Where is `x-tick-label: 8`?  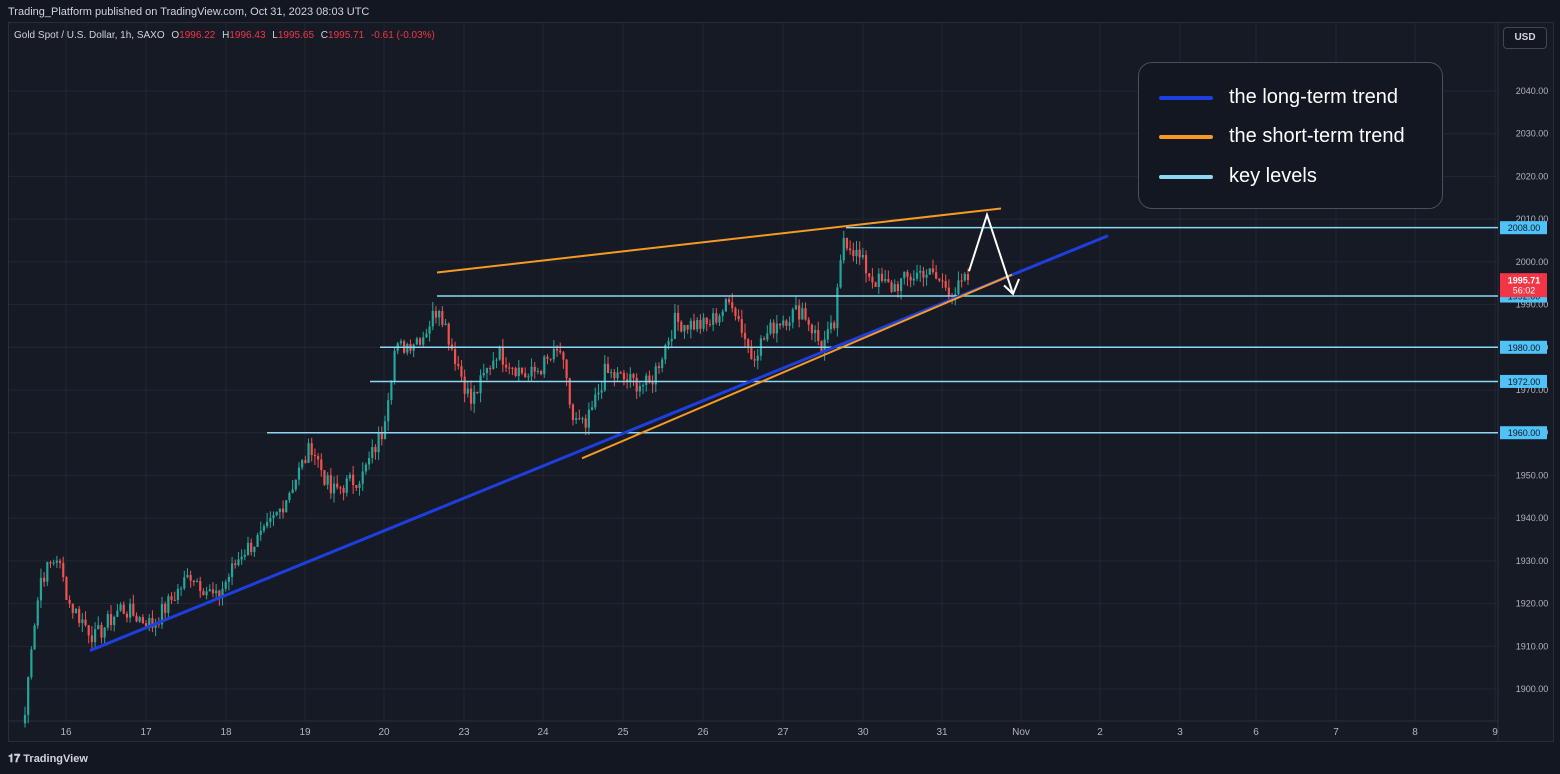
x-tick-label: 8 is located at coordinates (1415, 732).